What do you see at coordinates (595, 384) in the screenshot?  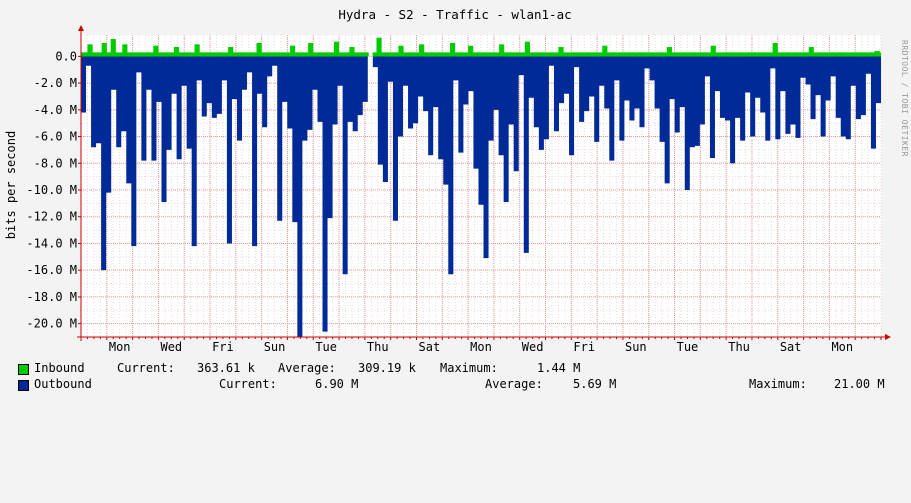 I see `outbound-average-value: 5.69 M` at bounding box center [595, 384].